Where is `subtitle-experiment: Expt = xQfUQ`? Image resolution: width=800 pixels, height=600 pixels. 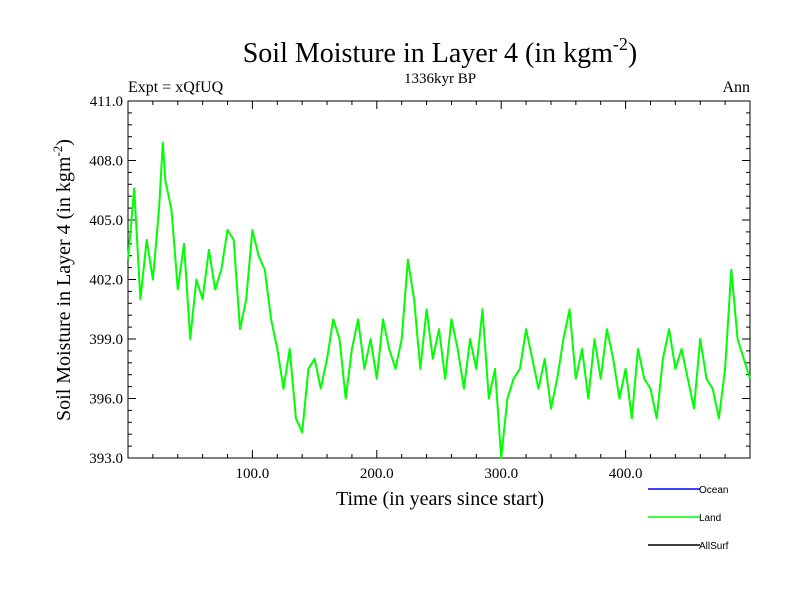 subtitle-experiment: Expt = xQfUQ is located at coordinates (176, 87).